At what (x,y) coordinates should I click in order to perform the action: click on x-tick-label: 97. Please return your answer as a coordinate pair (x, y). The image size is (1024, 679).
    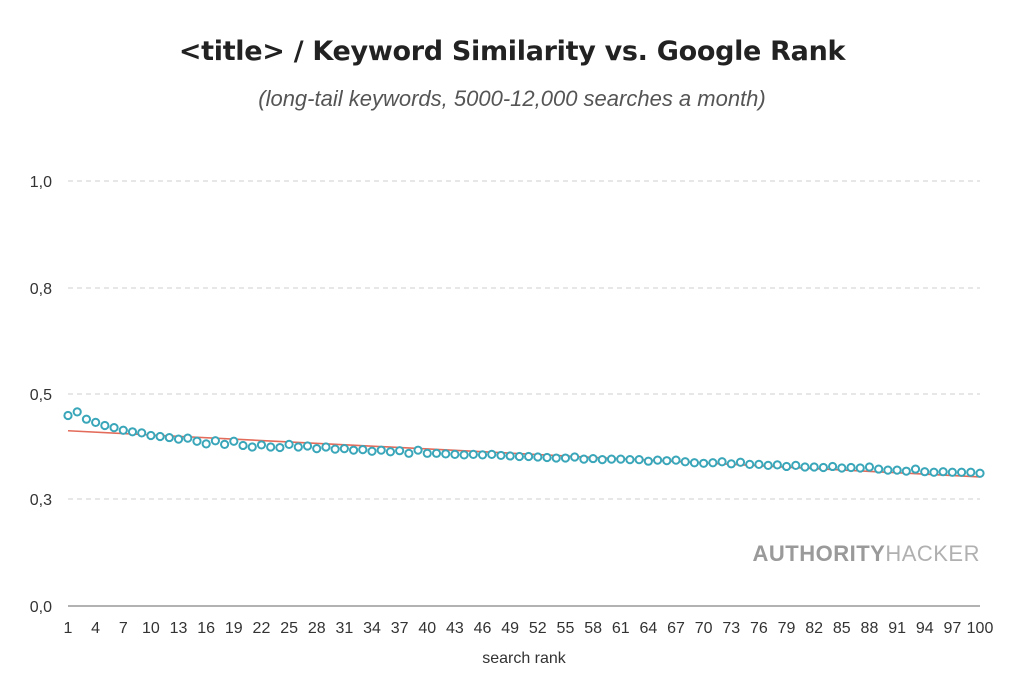
    Looking at the image, I should click on (952, 628).